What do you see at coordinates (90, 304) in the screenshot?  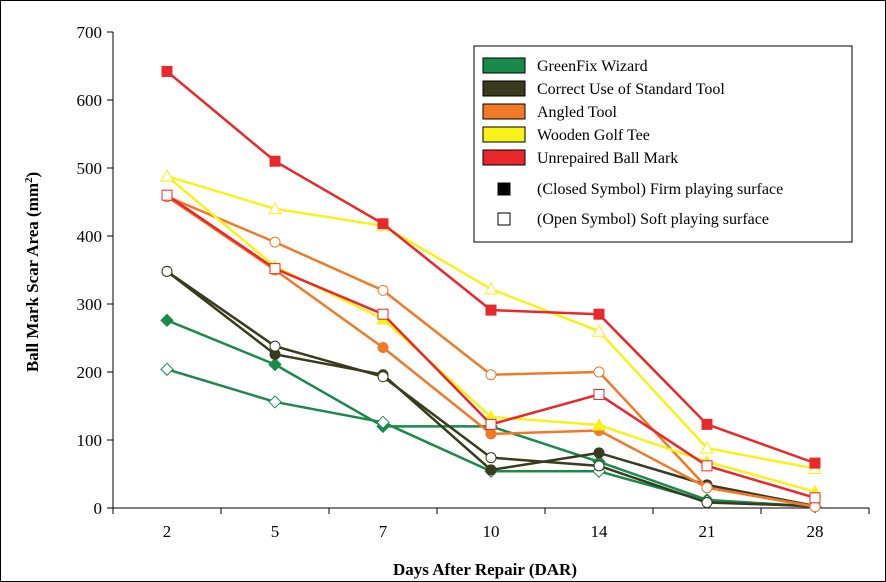 I see `y-tick-label: 300` at bounding box center [90, 304].